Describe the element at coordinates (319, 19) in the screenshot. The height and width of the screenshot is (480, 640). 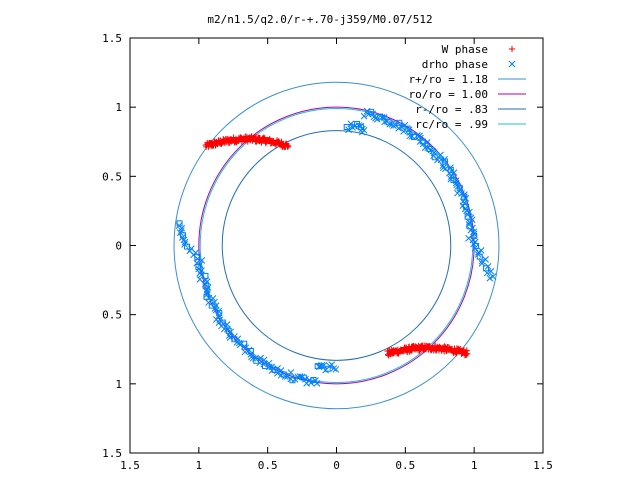
I see `chart-title: m2/n1.5/q2.0/r-+.70-j359/M0.07/512` at that location.